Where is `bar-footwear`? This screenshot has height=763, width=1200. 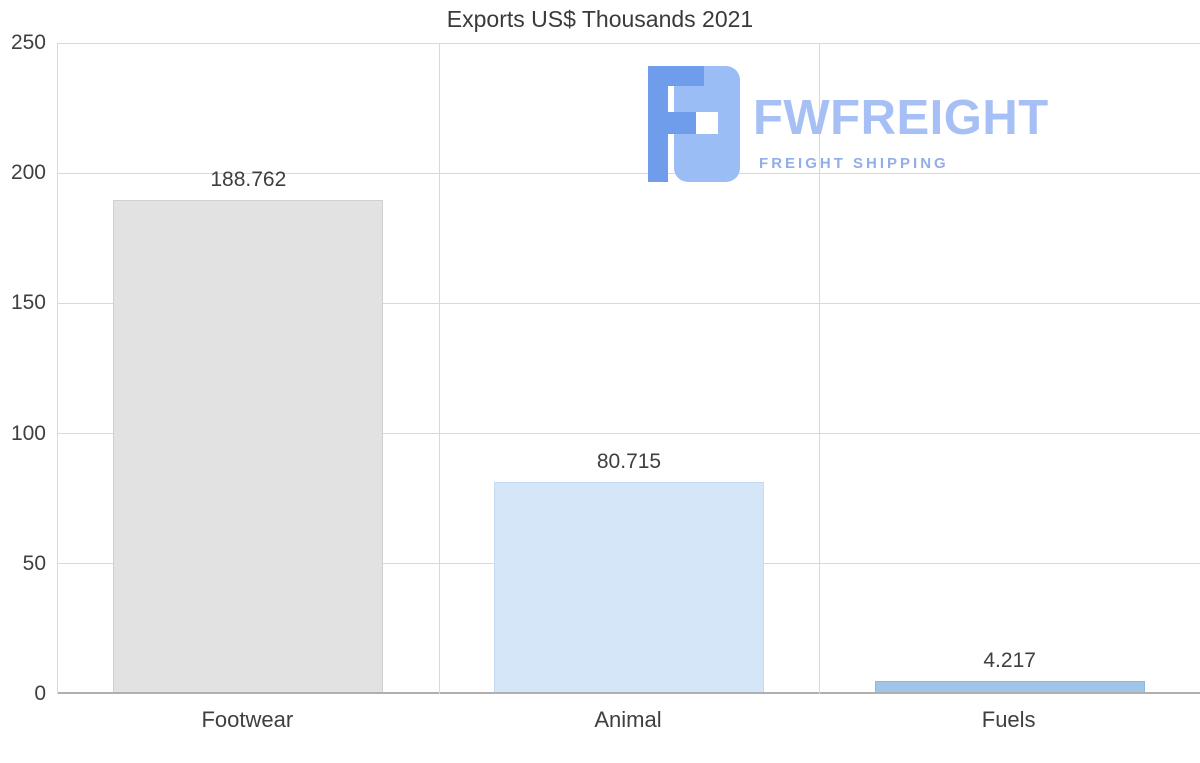
bar-footwear is located at coordinates (248, 446).